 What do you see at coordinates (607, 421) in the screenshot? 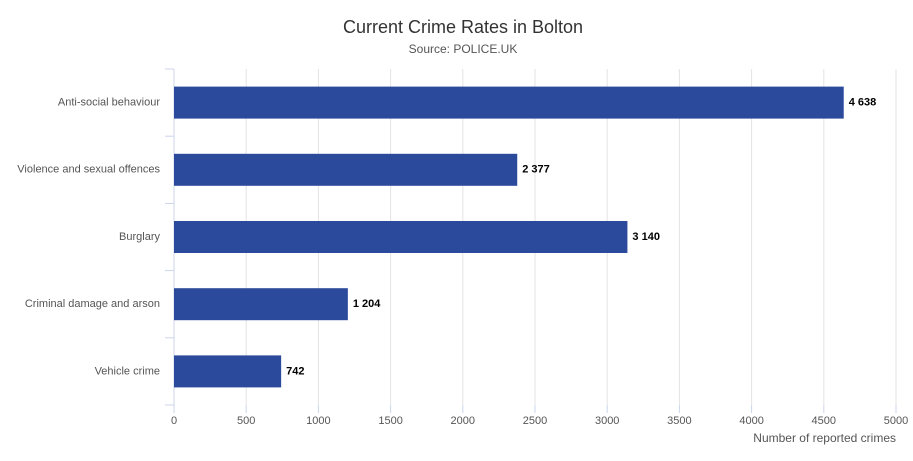
I see `x-tick-label: 3000` at bounding box center [607, 421].